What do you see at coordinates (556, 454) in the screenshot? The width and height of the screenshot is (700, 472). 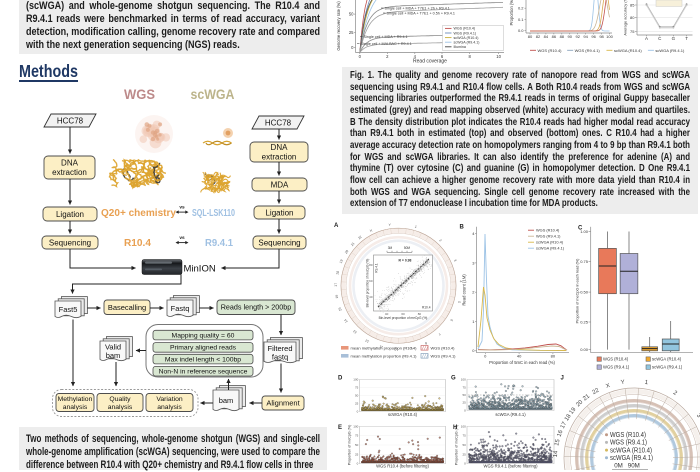 I see `svg-text: 14` at bounding box center [556, 454].